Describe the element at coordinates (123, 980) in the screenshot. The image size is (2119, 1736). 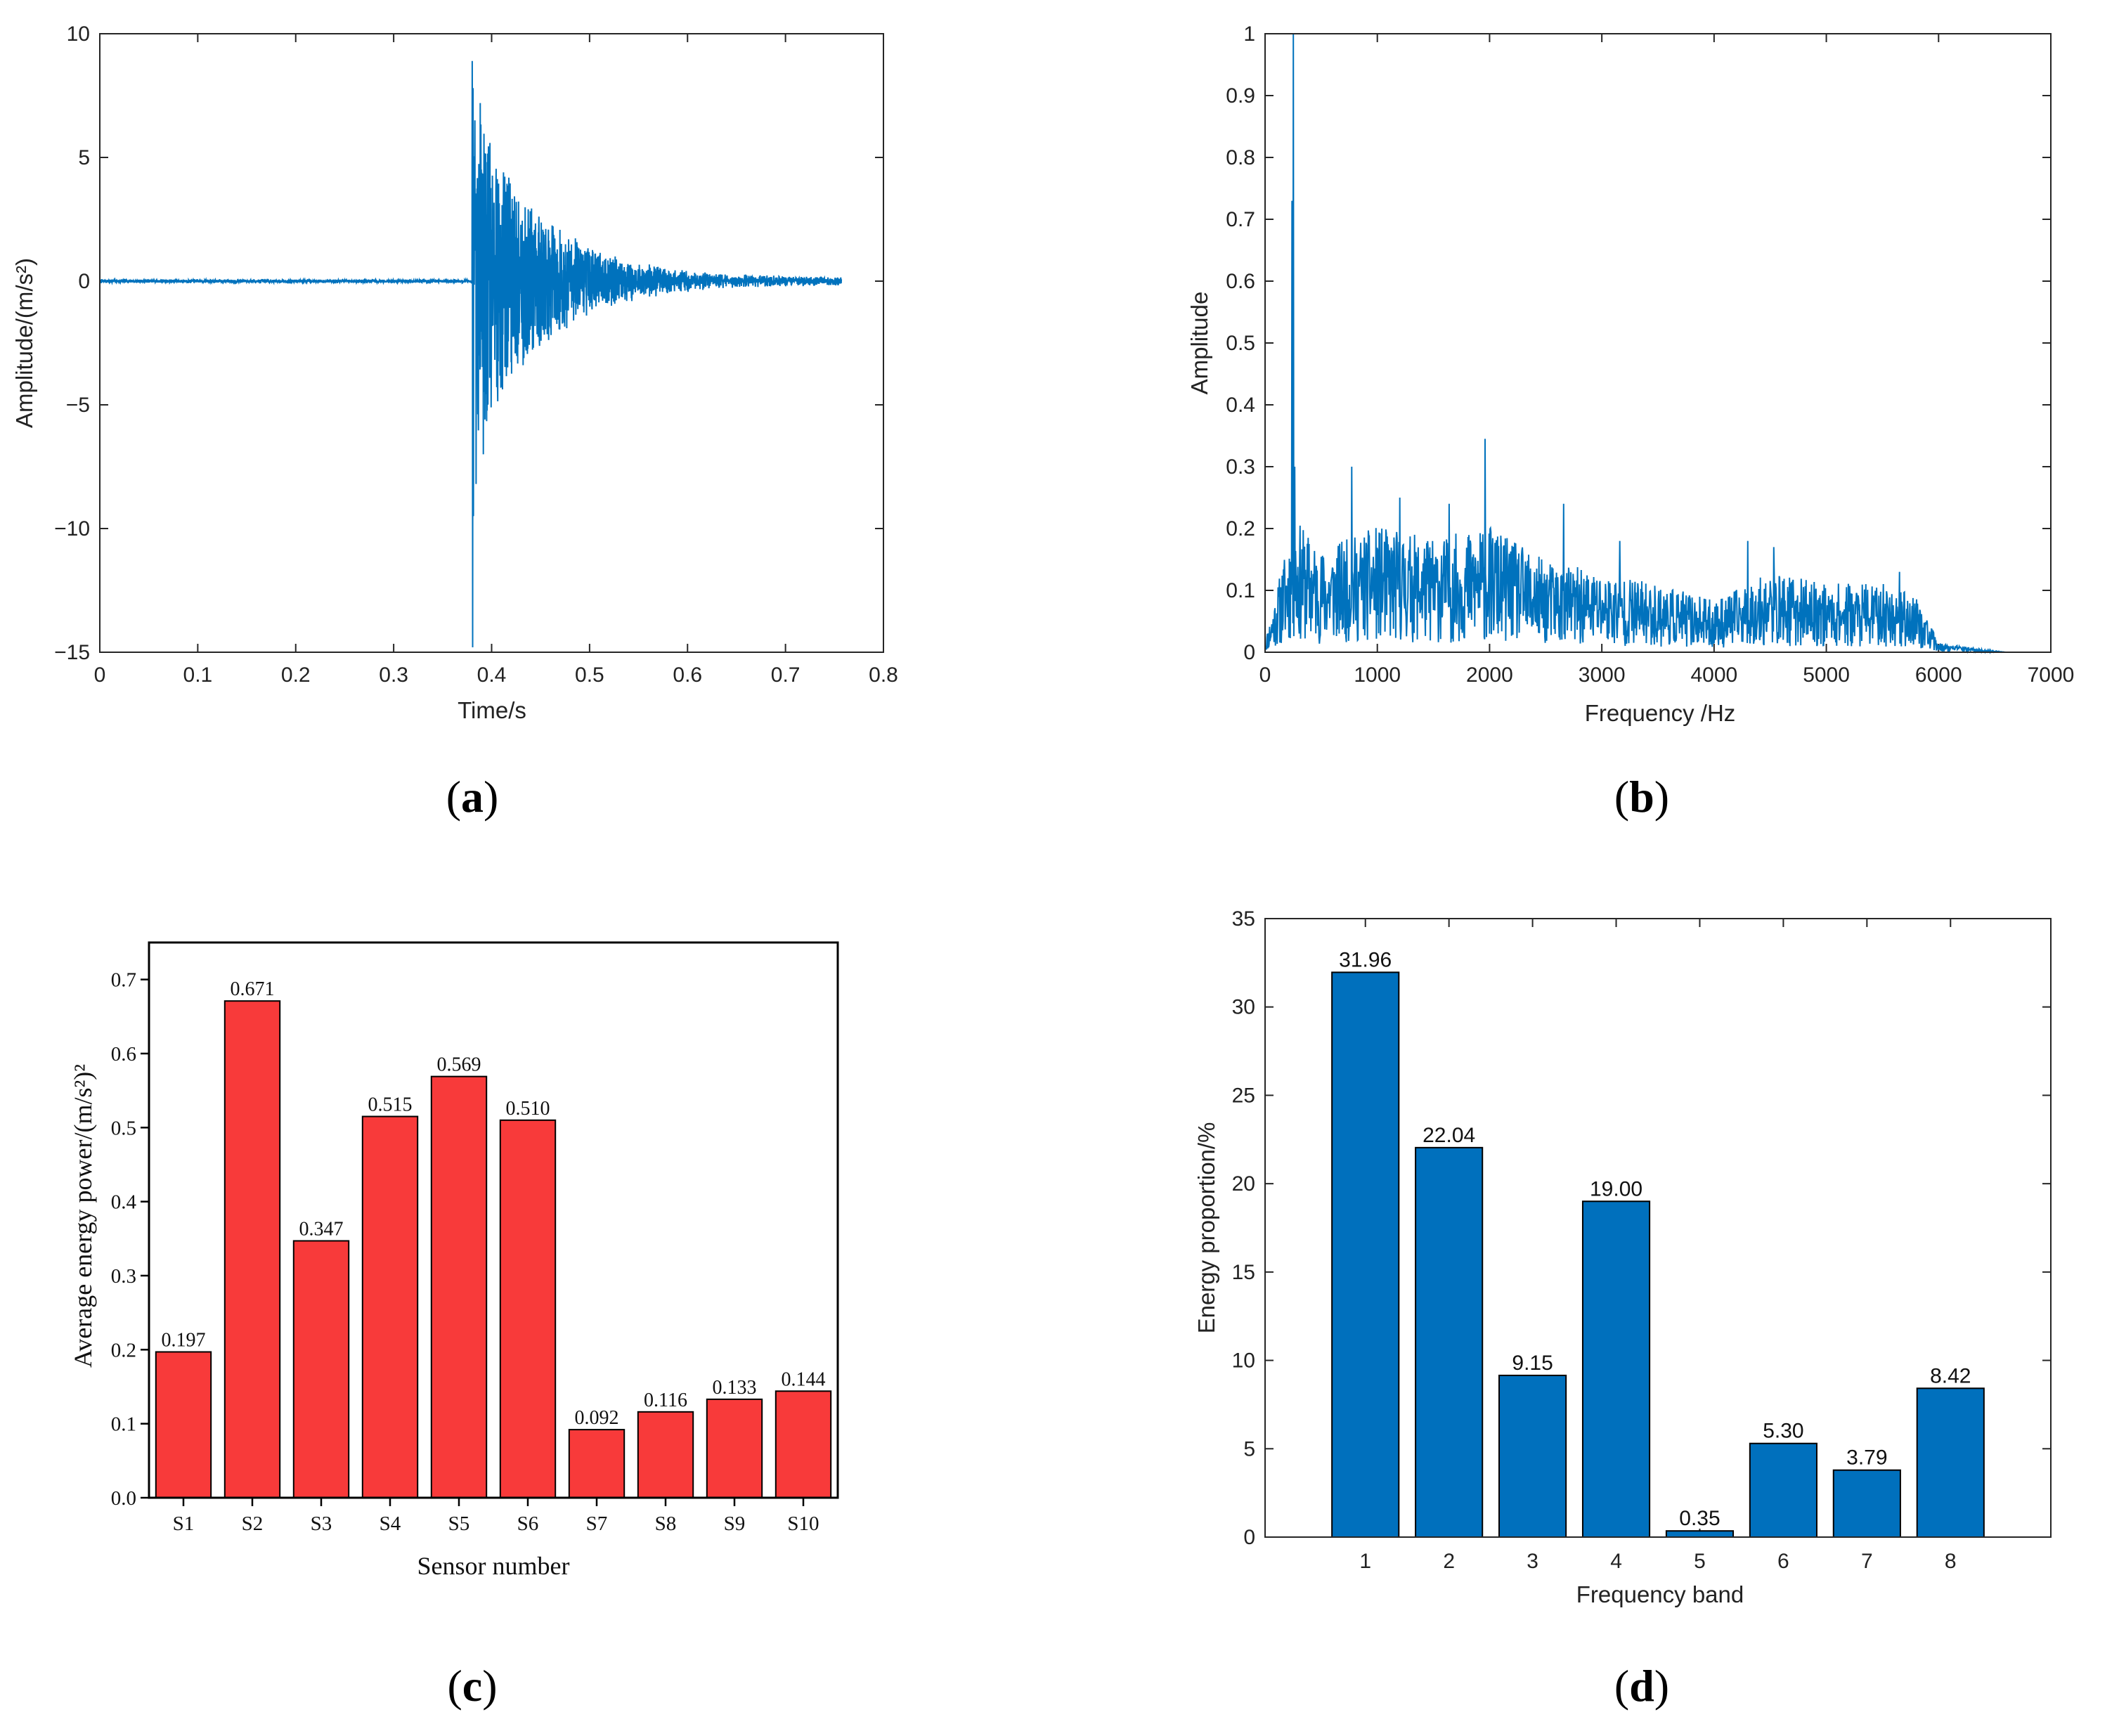
I see `panel-c-ytick-label: 0.7` at that location.